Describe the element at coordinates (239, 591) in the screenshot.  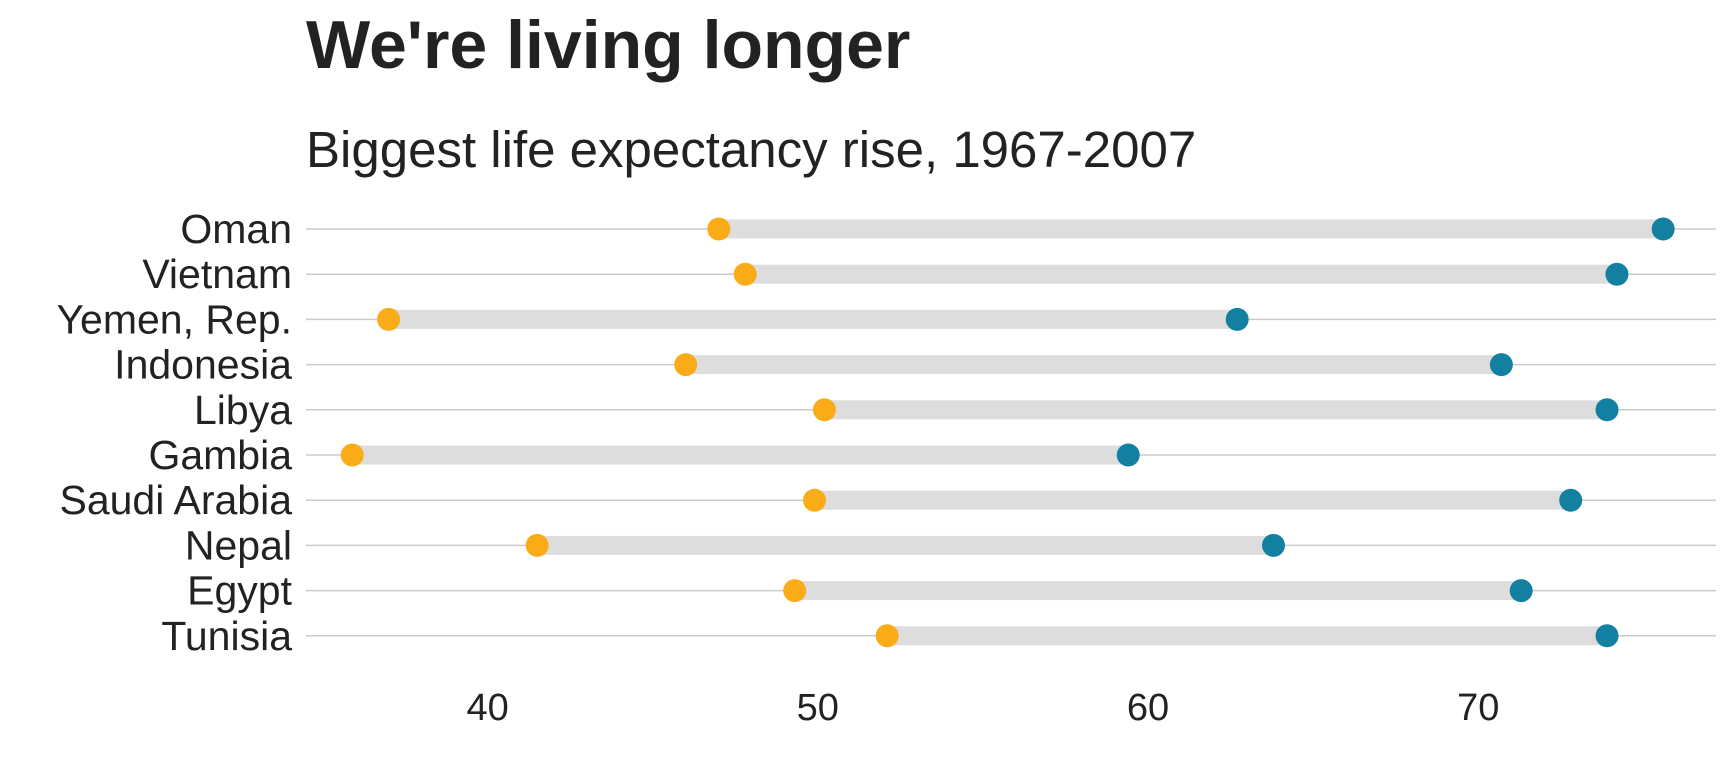
I see `category-label-egypt: Egypt` at that location.